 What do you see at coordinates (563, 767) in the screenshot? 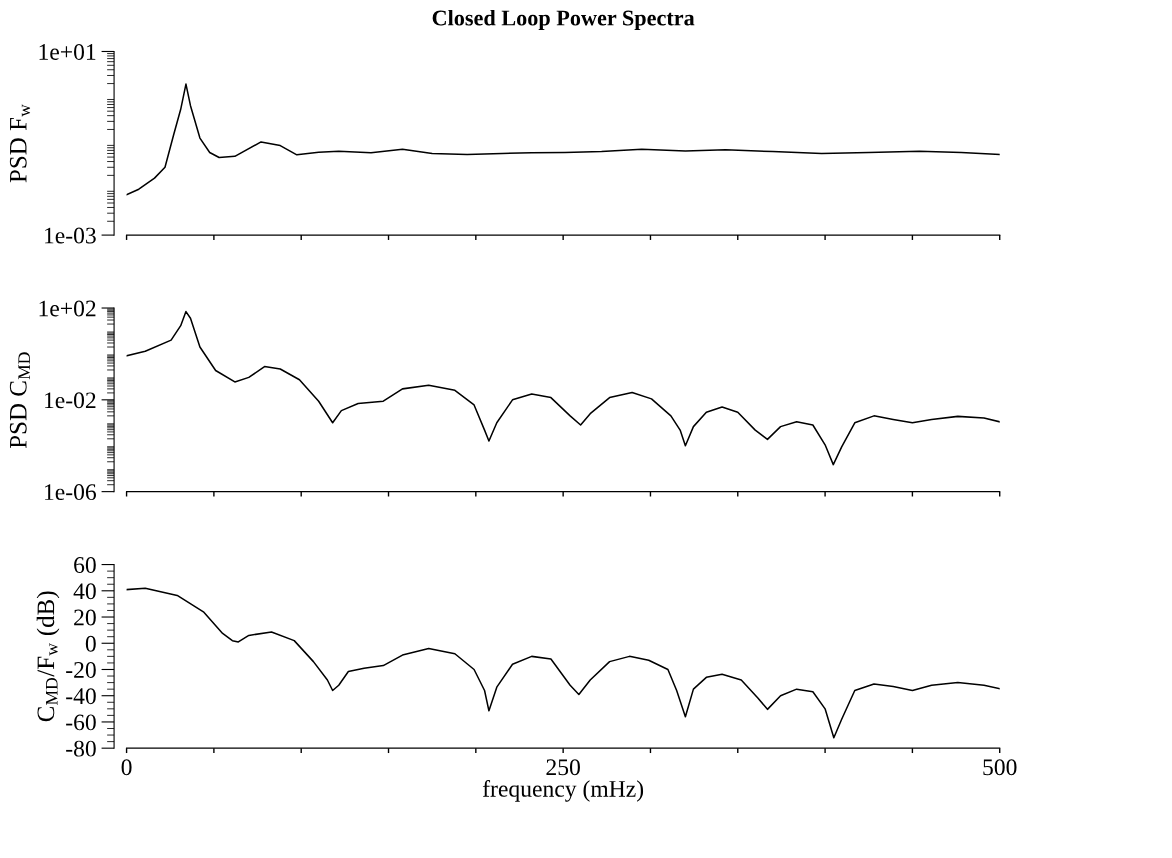
I see `x-tick-label: 250` at bounding box center [563, 767].